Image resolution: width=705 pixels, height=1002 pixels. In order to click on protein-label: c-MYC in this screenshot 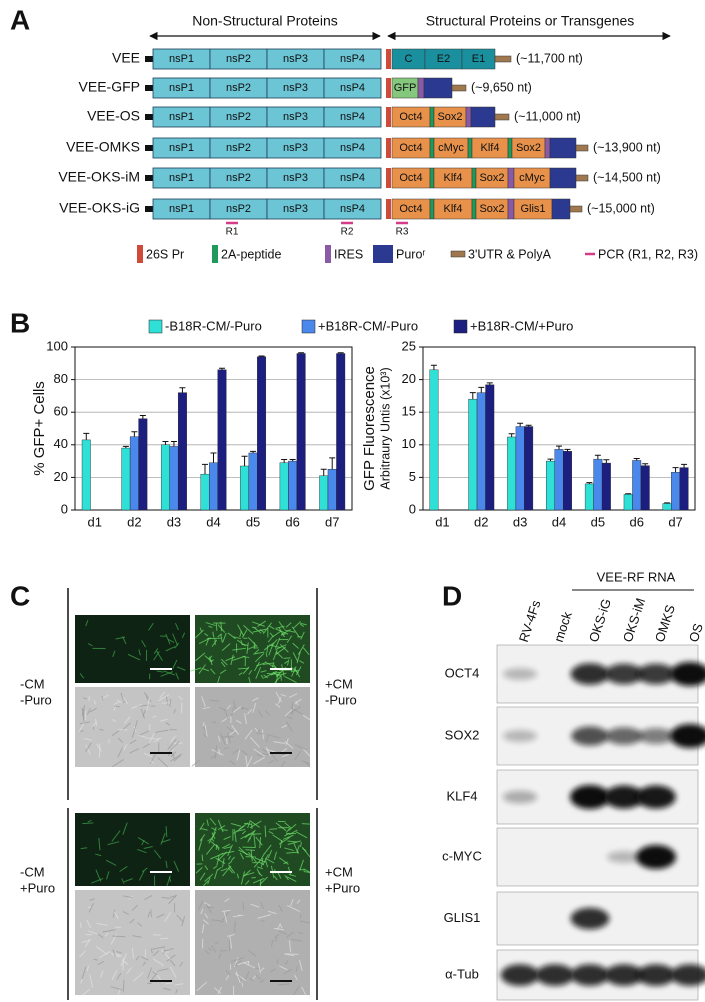, I will do `click(462, 855)`.